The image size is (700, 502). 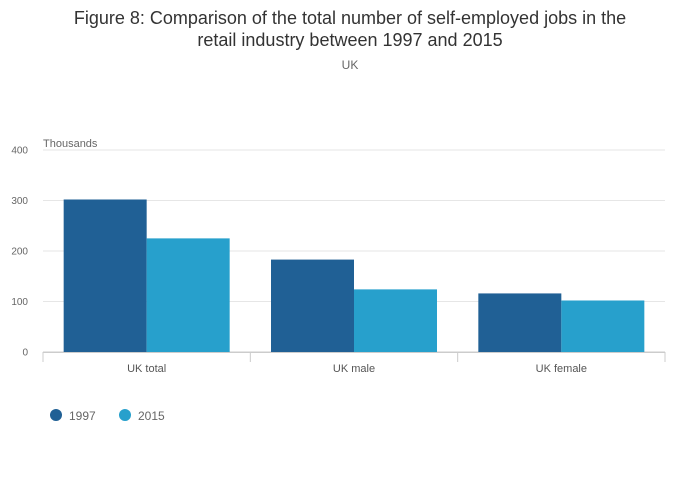 What do you see at coordinates (105, 275) in the screenshot?
I see `bar-1997-uk-total` at bounding box center [105, 275].